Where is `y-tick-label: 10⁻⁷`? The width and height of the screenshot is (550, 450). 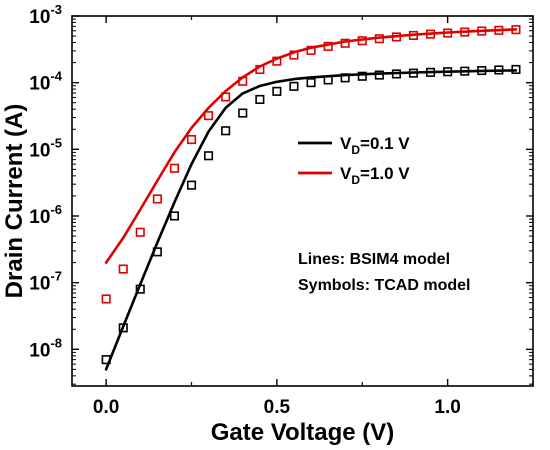
y-tick-label: 10⁻⁷ is located at coordinates (45, 282).